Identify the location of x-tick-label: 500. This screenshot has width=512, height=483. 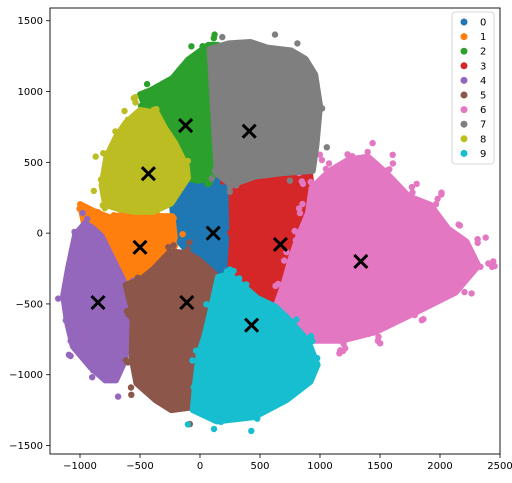
(259, 466).